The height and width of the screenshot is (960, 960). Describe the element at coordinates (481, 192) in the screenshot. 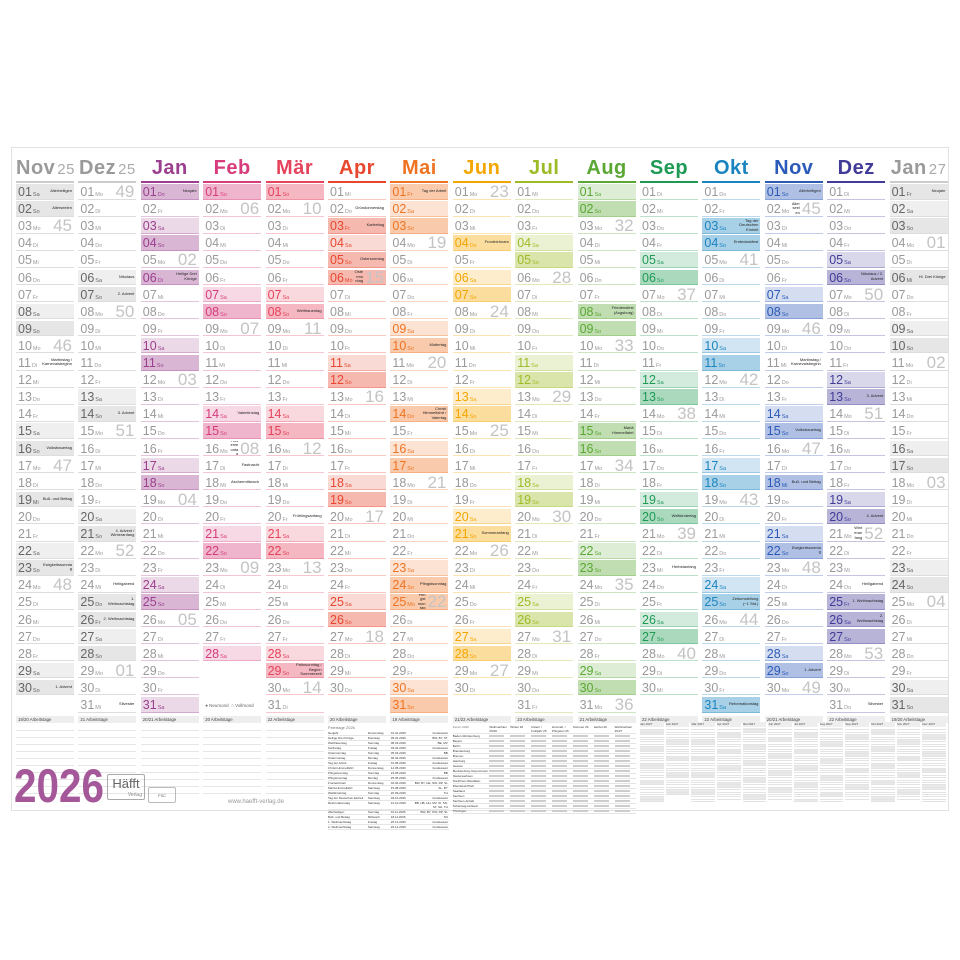

I see `day-row: 01Mo 23` at that location.